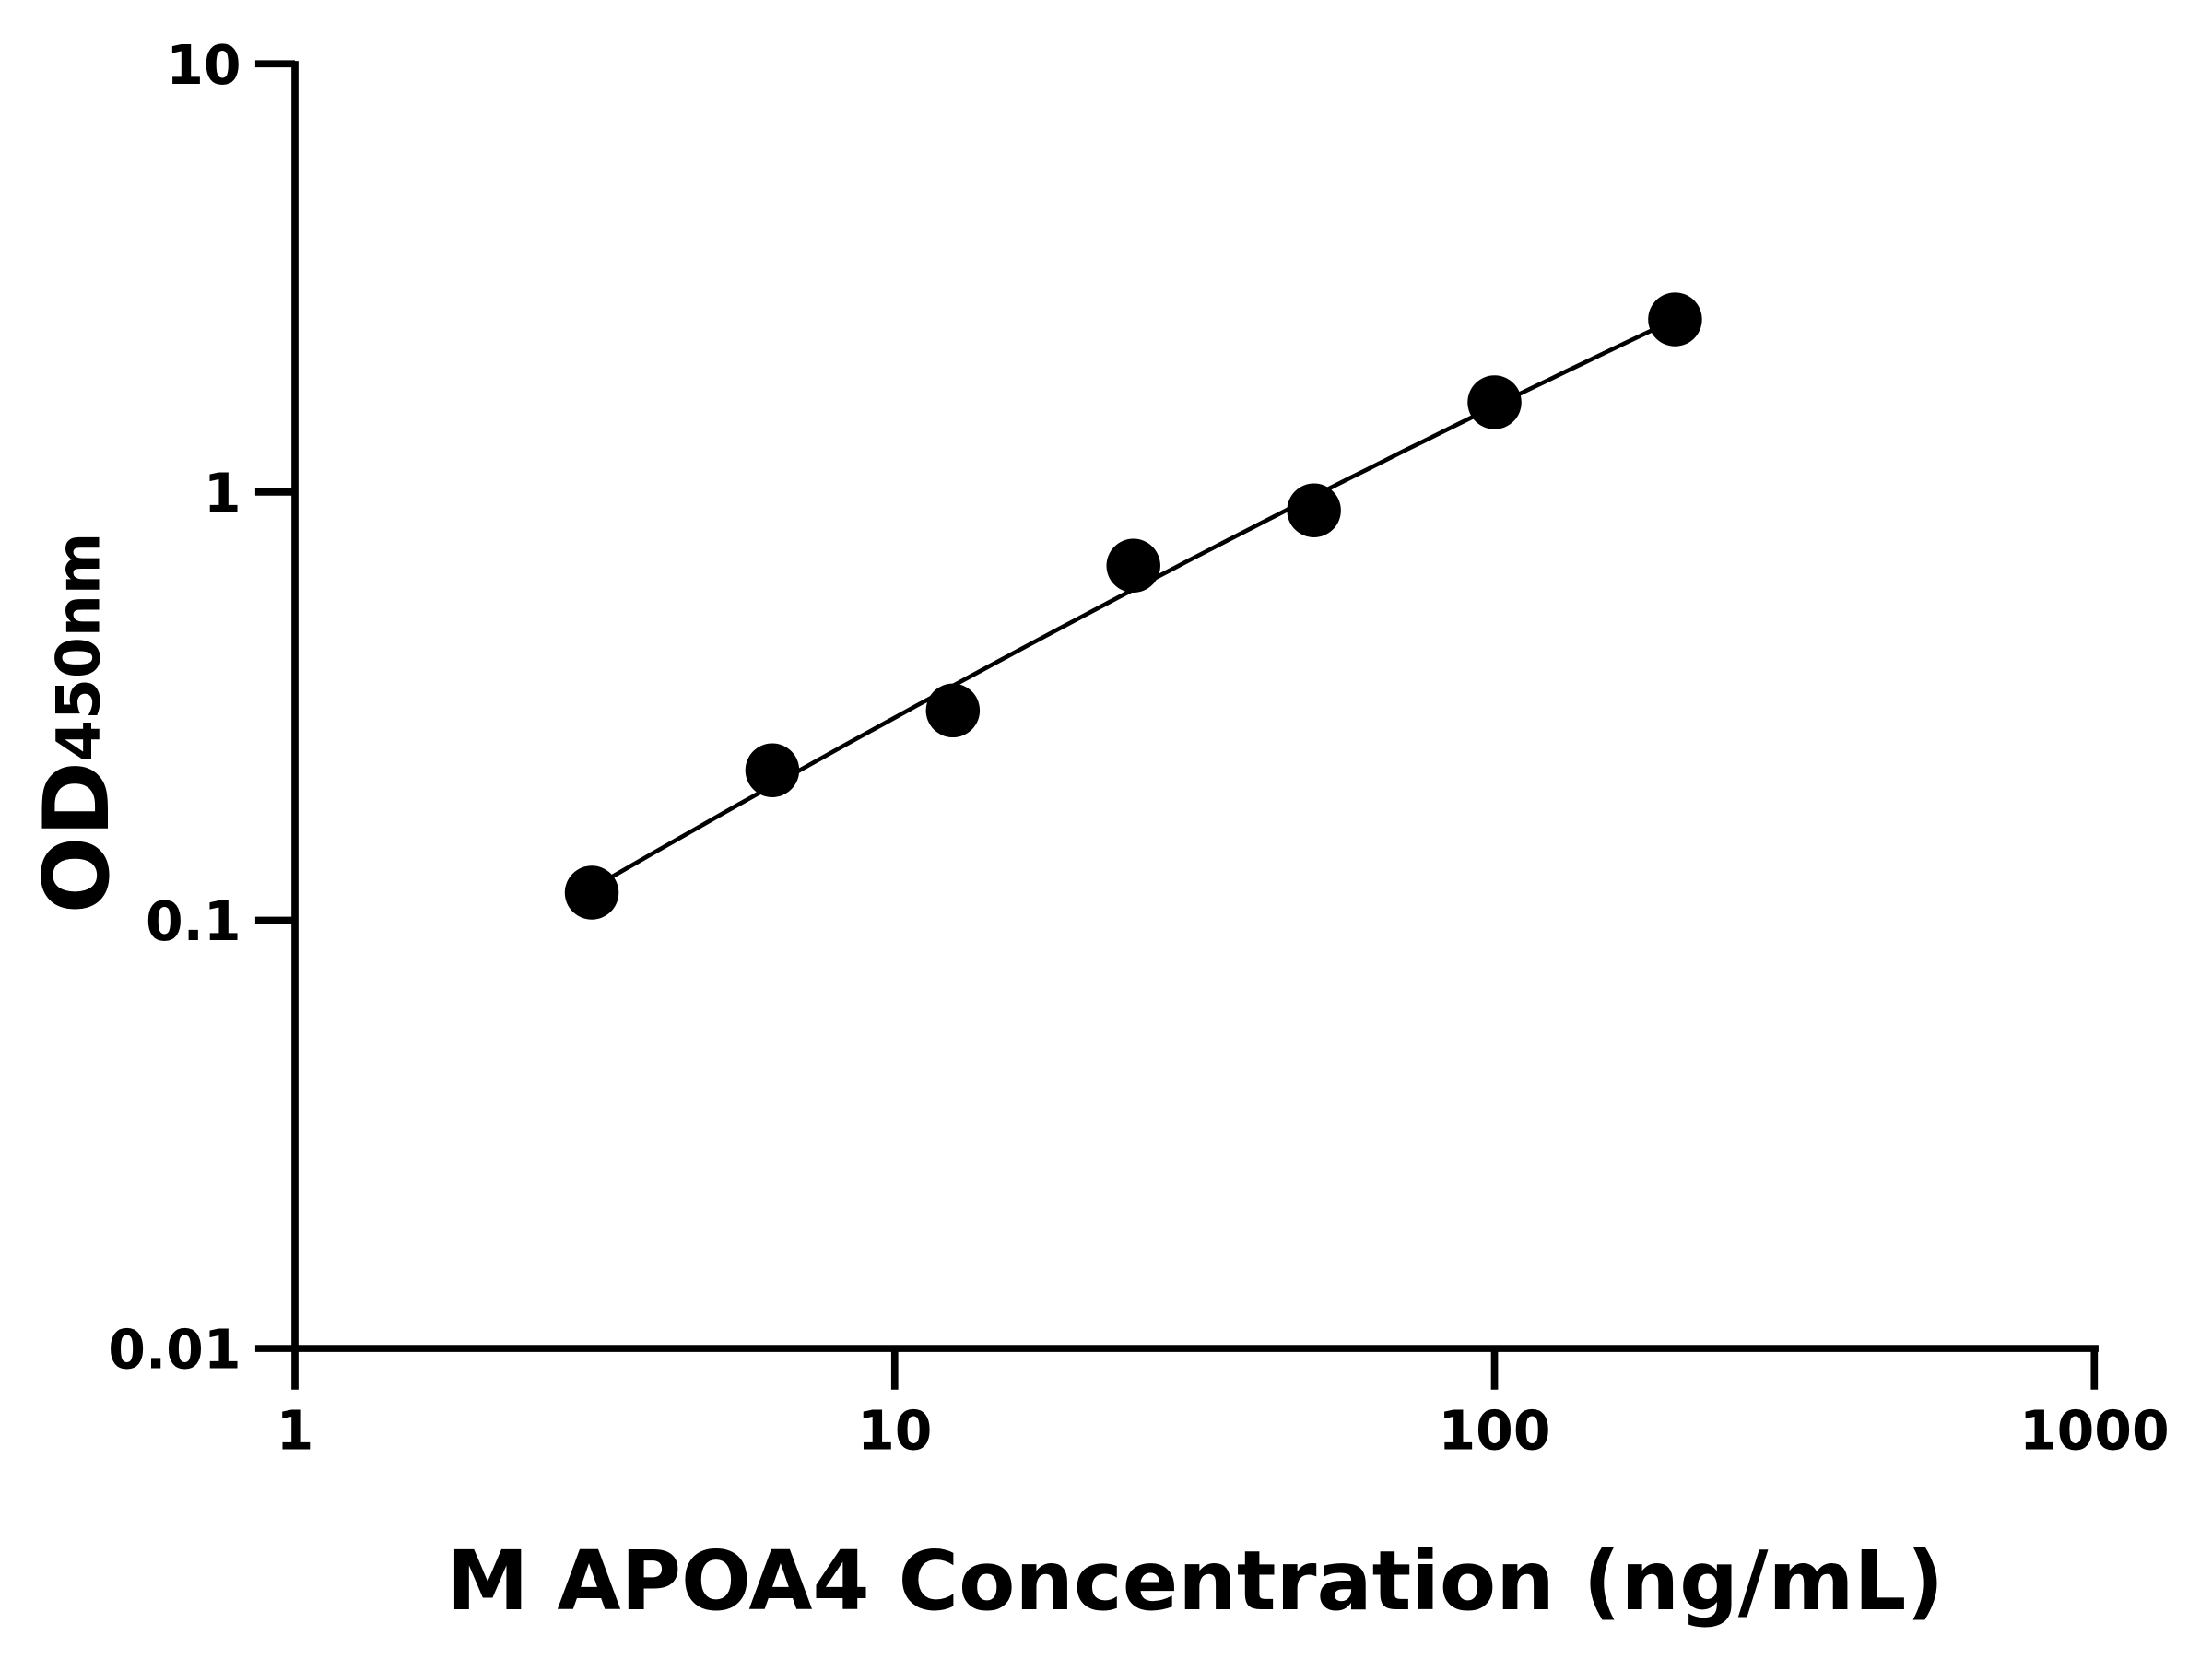  I want to click on y-axis-label: OD450nm, so click(77, 723).